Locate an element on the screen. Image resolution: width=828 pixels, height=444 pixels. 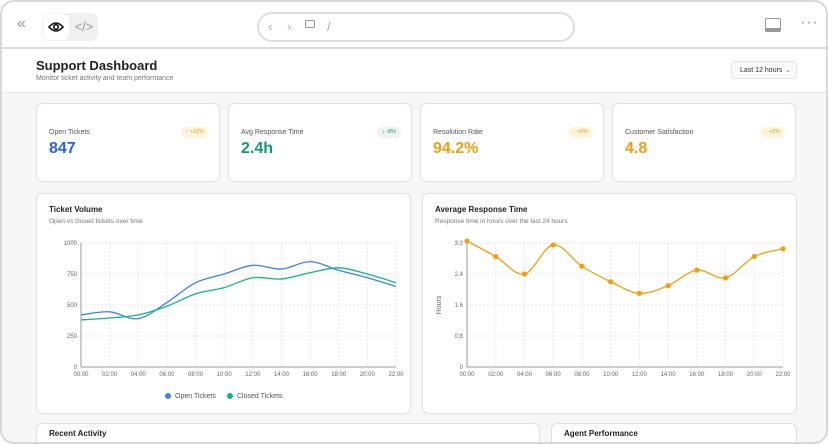
legend-closed: Closed Tickets is located at coordinates (255, 396).